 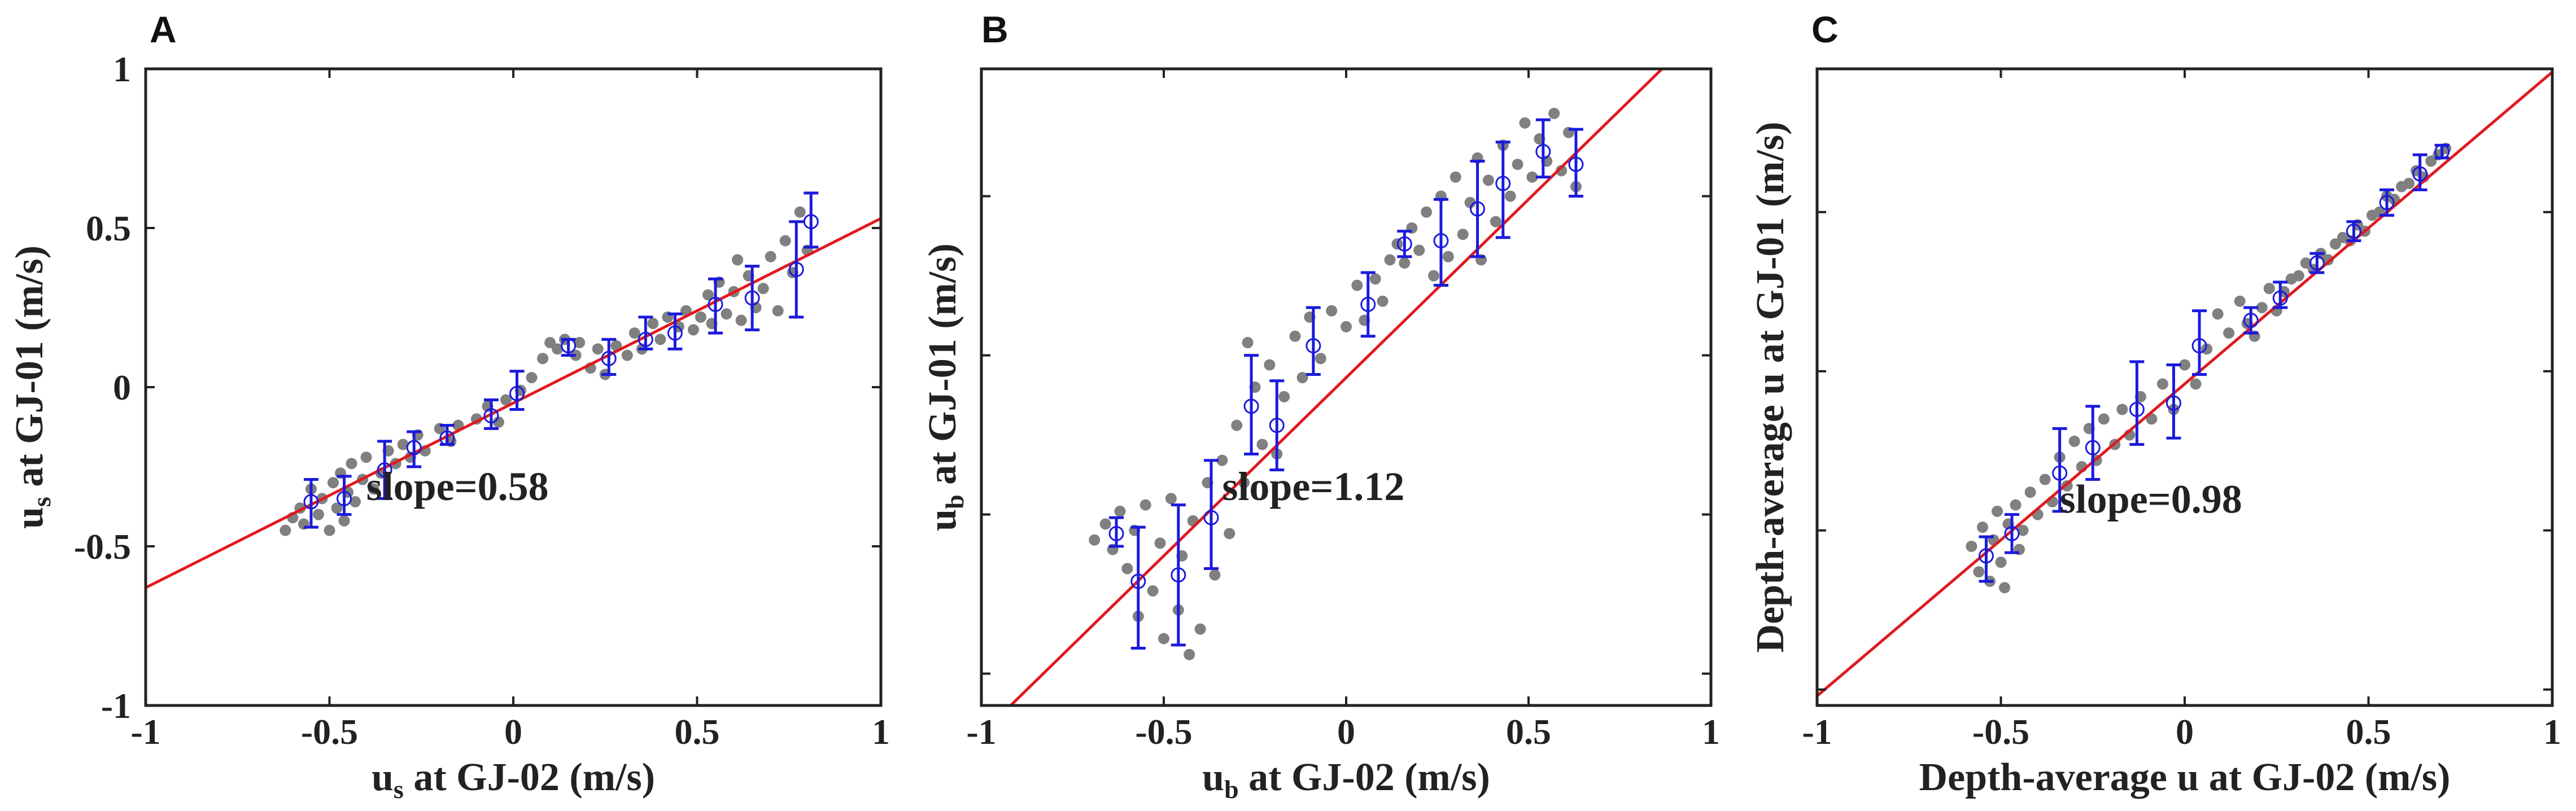 I want to click on y-axis-label: Depth-average u at GJ-01 (m/s), so click(x=1771, y=387).